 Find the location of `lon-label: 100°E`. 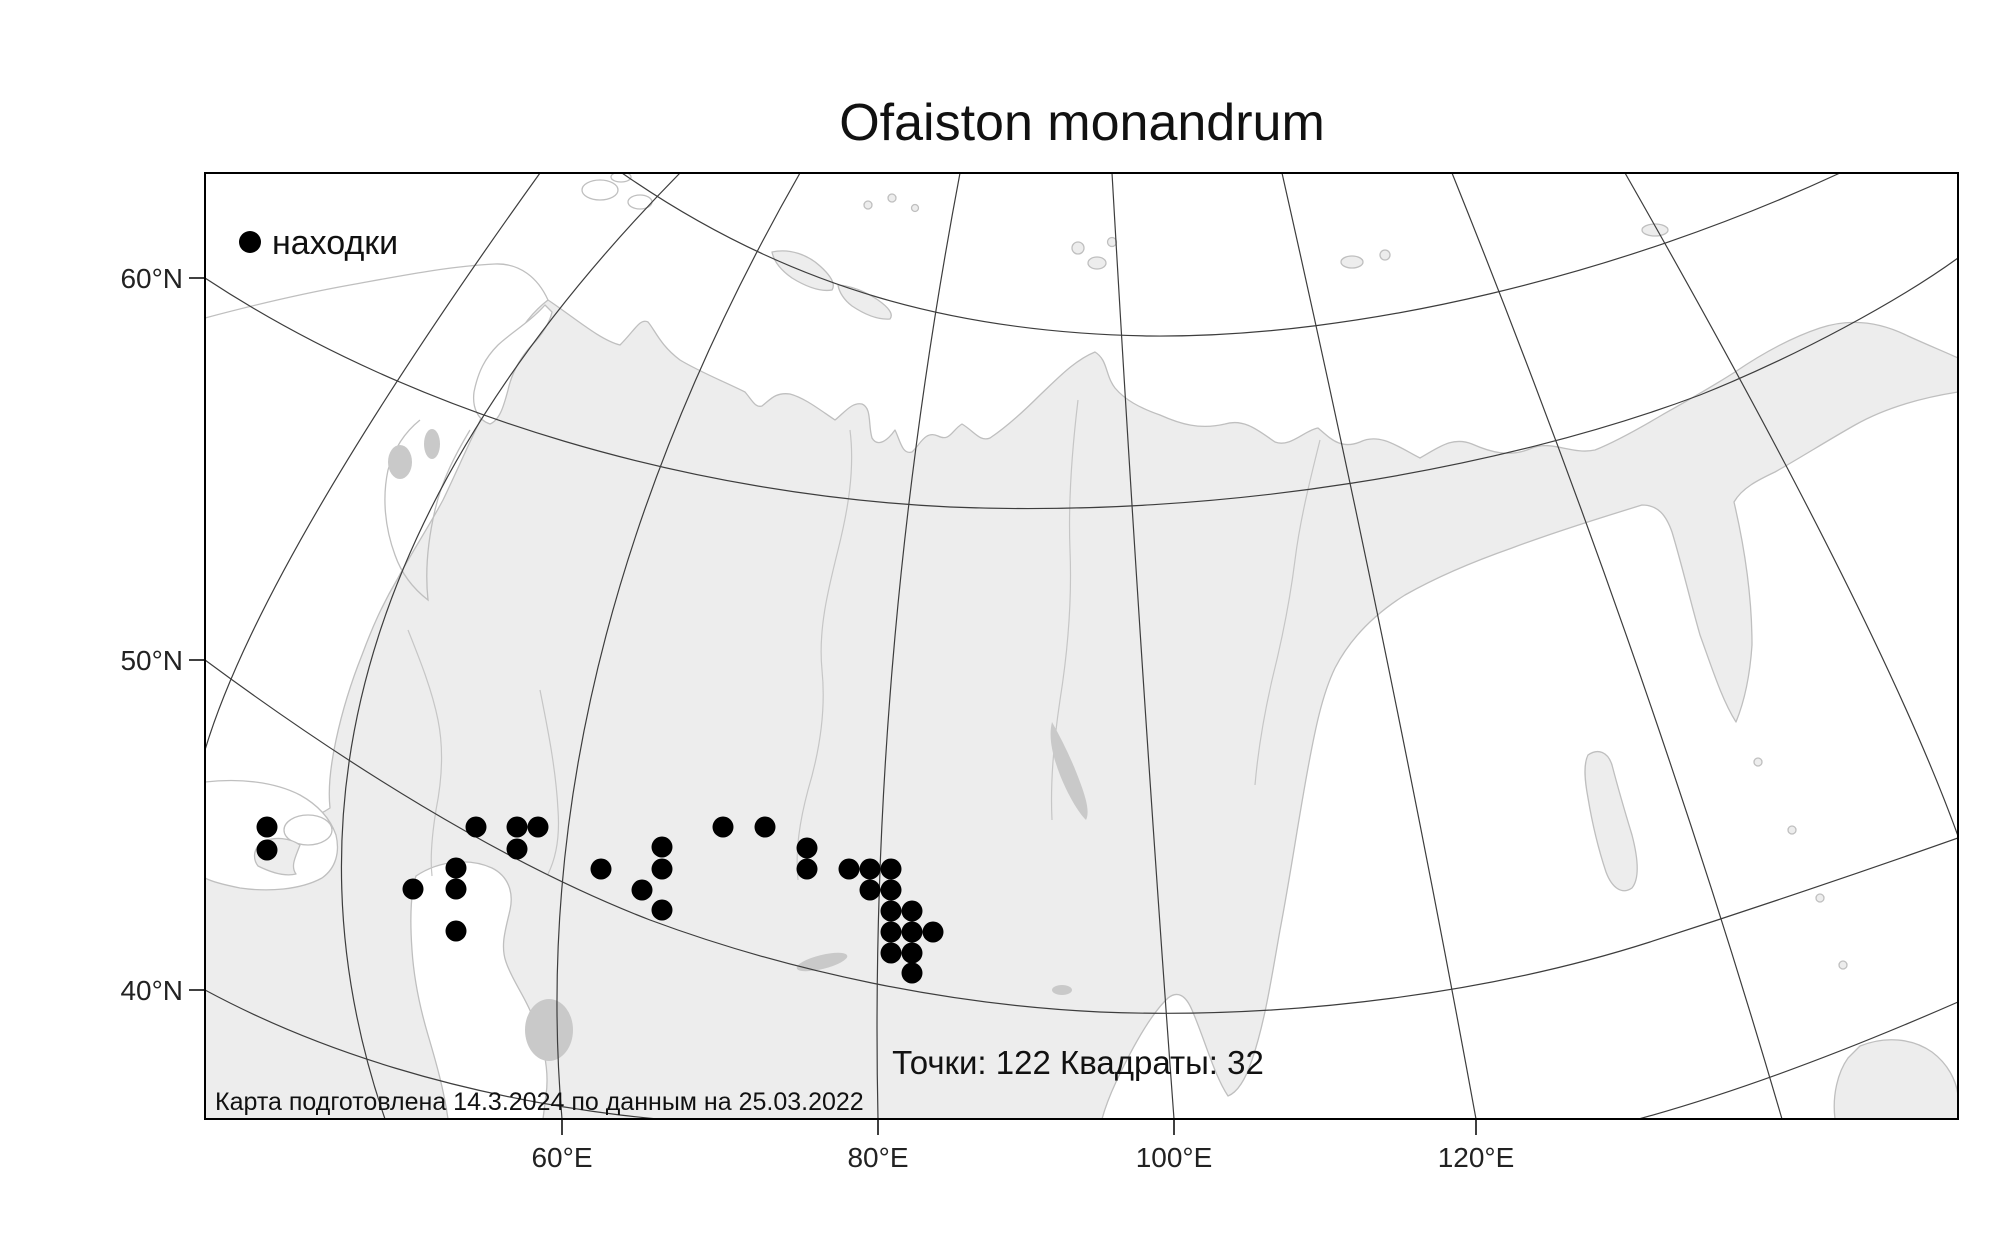

lon-label: 100°E is located at coordinates (1174, 1157).